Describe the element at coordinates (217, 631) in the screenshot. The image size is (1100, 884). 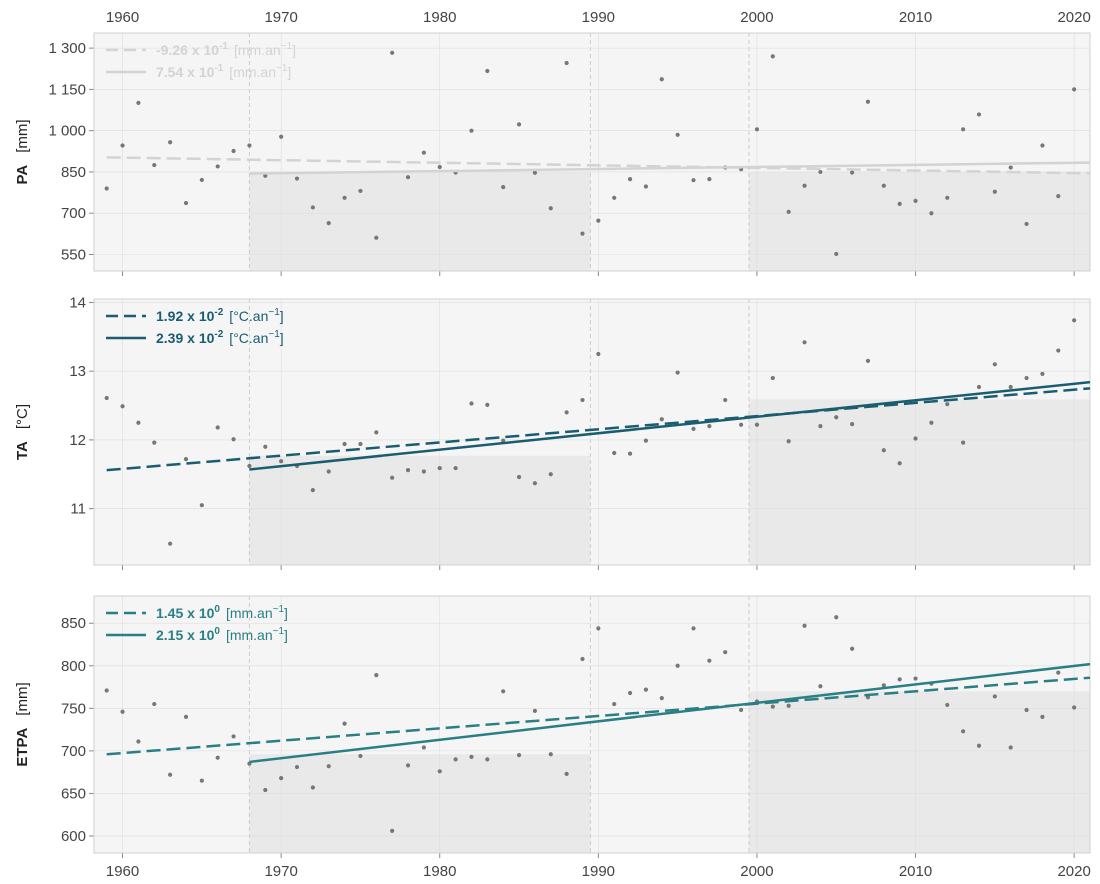
I see `legend-exponent: 0` at that location.